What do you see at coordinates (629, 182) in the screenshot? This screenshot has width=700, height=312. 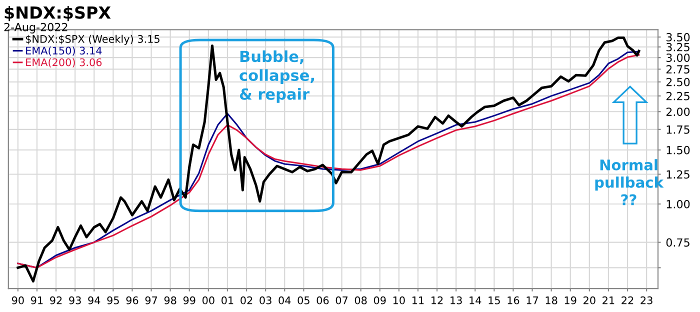 I see `annotation: Normal pullback ??` at bounding box center [629, 182].